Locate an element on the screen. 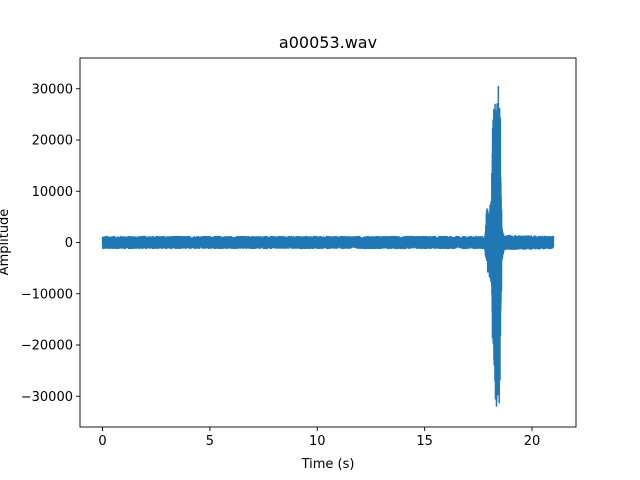 The width and height of the screenshot is (640, 480). x-tick-label: 0 is located at coordinates (102, 441).